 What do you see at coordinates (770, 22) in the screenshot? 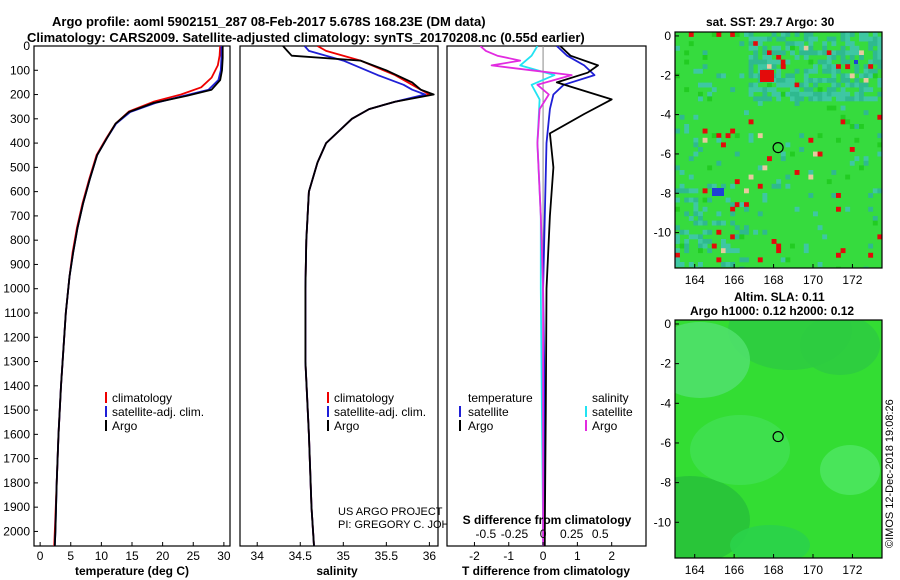
I see `sst-map-title: sat. SST: 29.7 Argo: 30` at bounding box center [770, 22].